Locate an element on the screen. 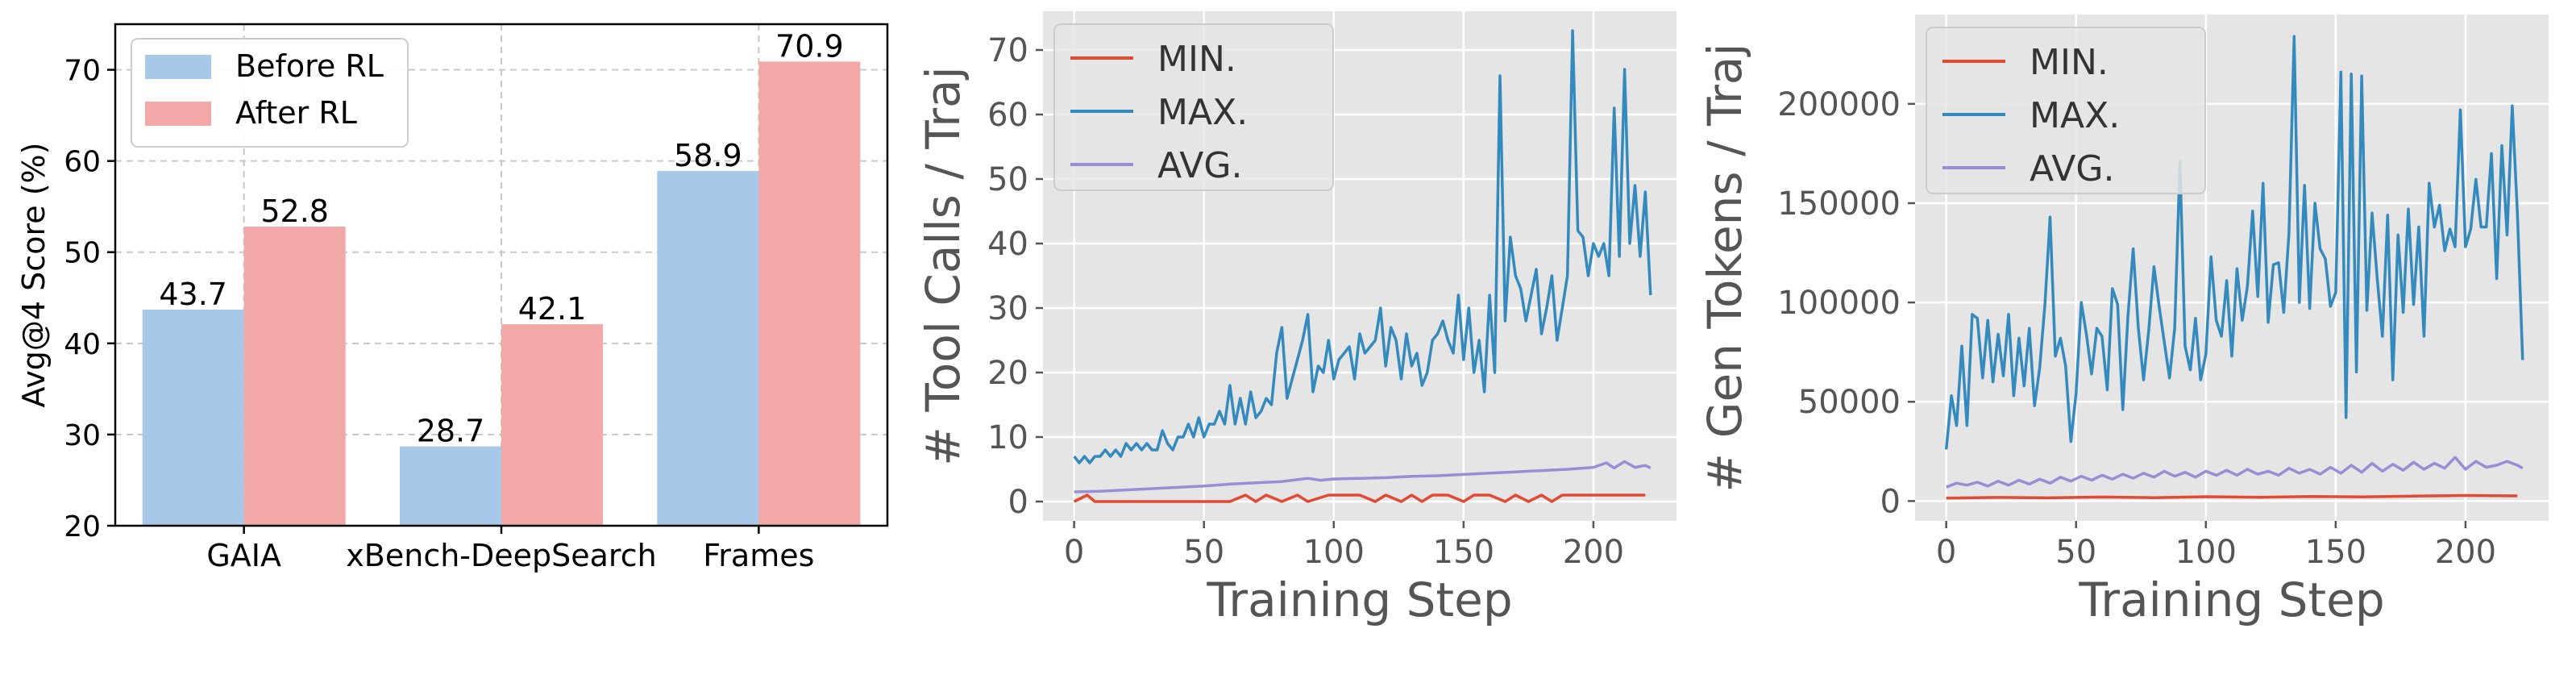 The image size is (2576, 687). bar-value-label: 58.9 is located at coordinates (708, 156).